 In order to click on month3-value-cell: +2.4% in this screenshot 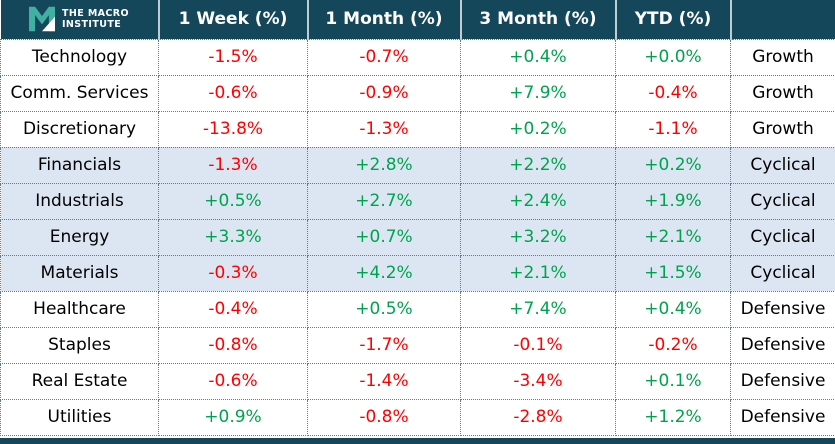, I will do `click(538, 201)`.